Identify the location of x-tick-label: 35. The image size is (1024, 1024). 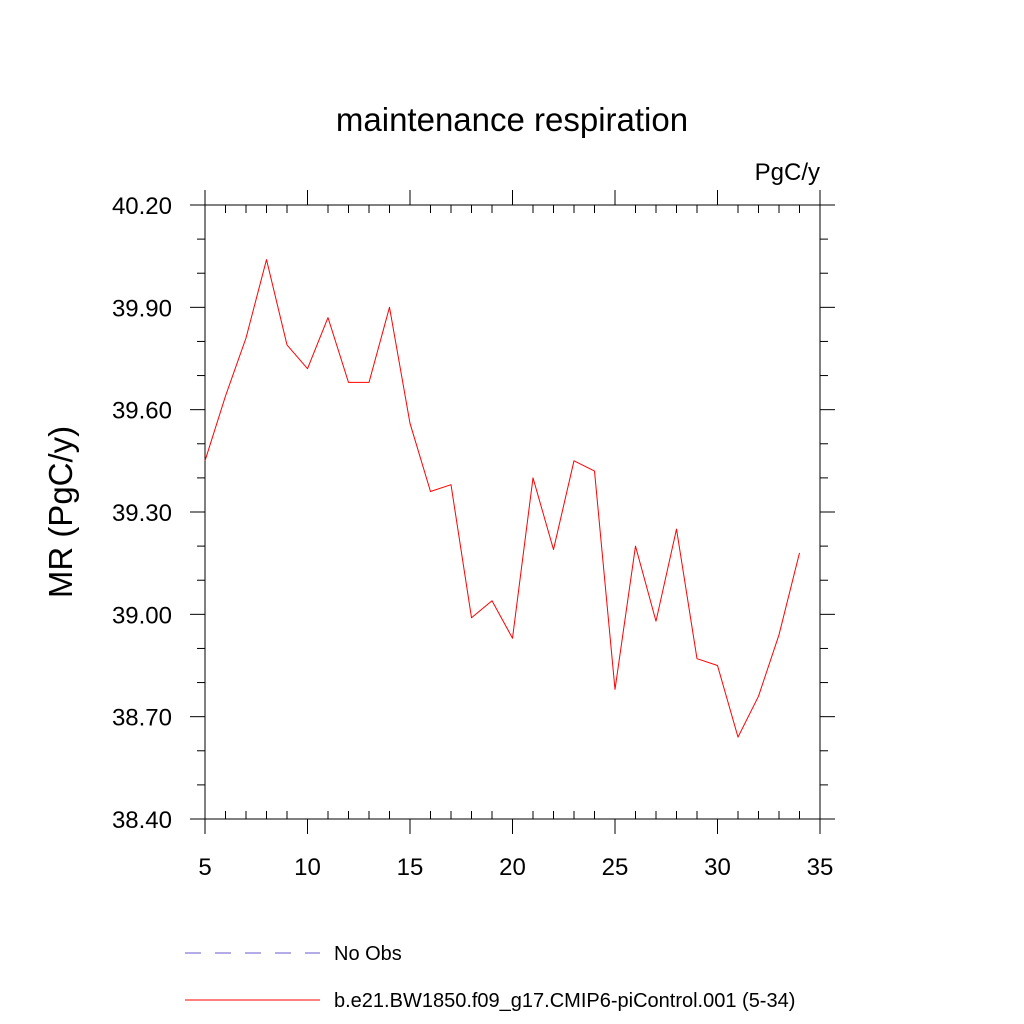
(820, 867).